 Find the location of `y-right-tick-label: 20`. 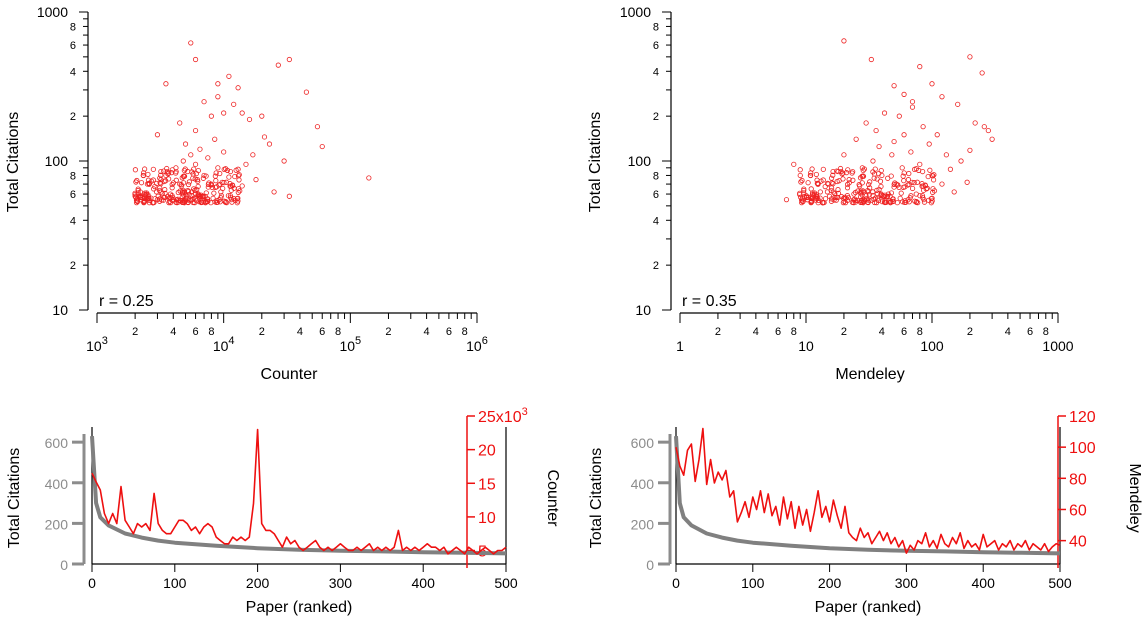

y-right-tick-label: 20 is located at coordinates (487, 451).